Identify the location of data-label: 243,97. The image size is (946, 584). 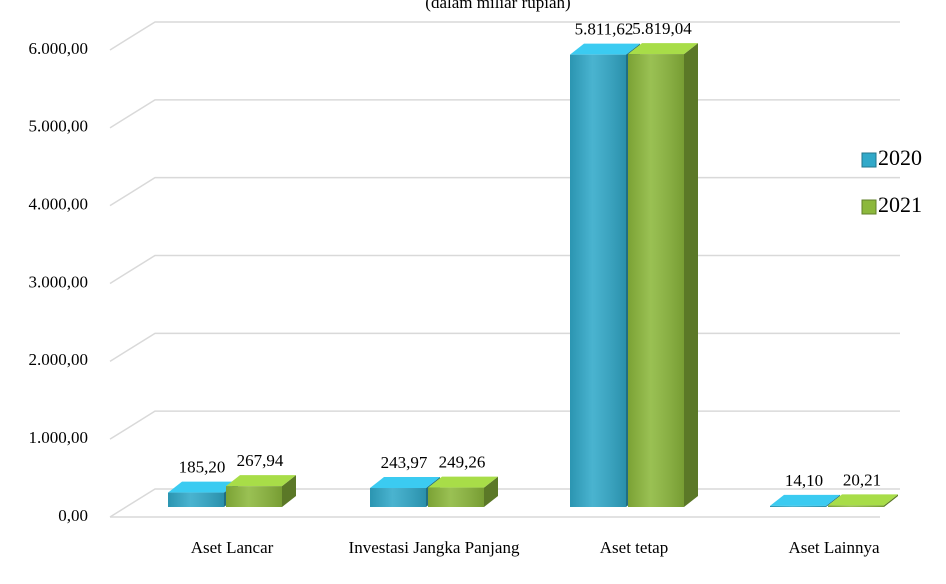
(404, 462).